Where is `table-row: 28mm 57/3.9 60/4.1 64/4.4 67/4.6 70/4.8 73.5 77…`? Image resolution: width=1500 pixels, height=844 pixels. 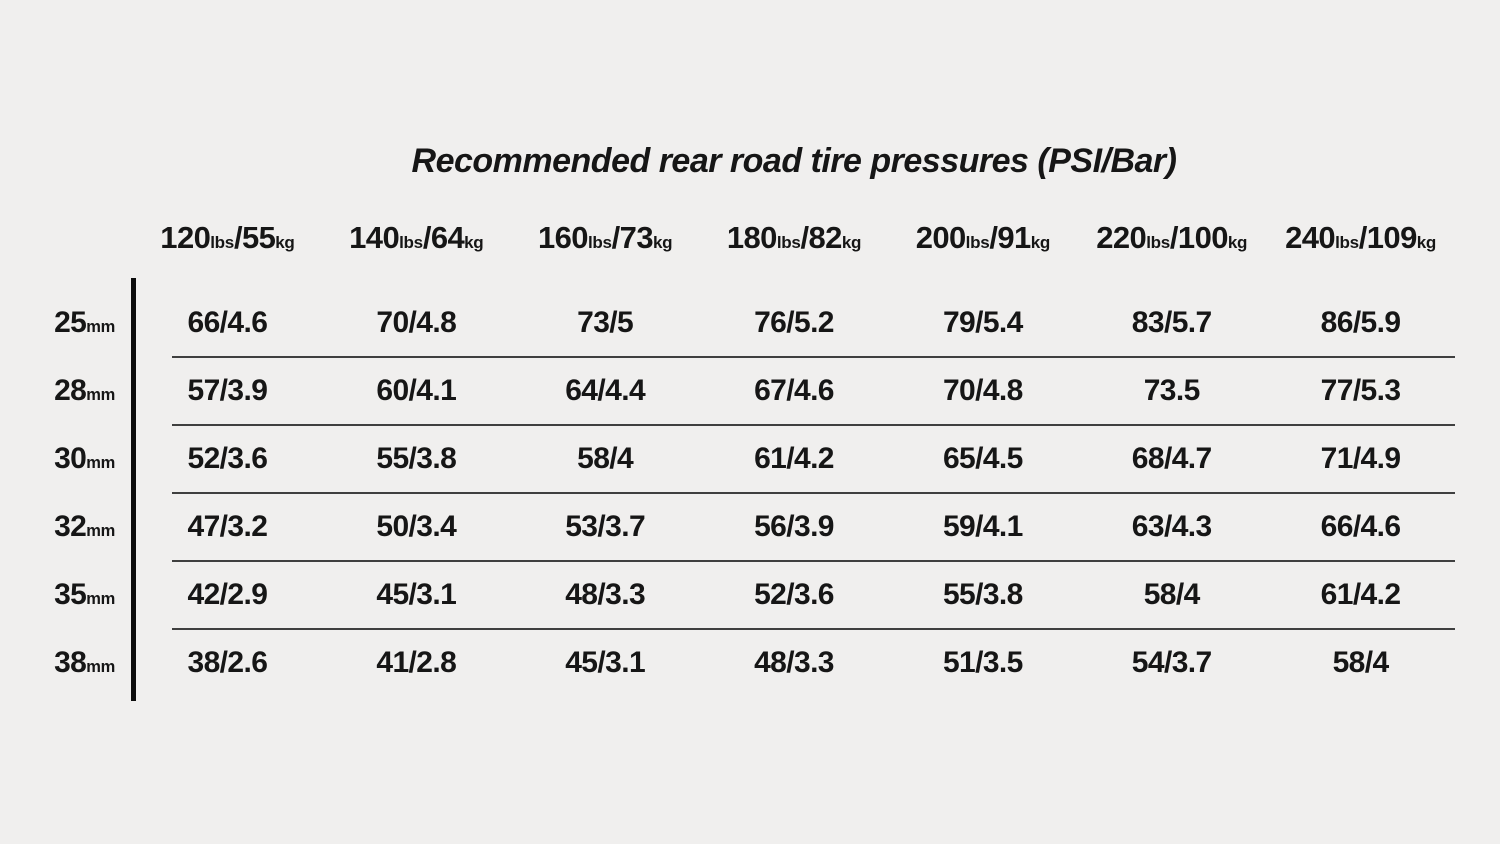 table-row: 28mm 57/3.9 60/4.1 64/4.4 67/4.6 70/4.8 73.5 77… is located at coordinates (727, 390).